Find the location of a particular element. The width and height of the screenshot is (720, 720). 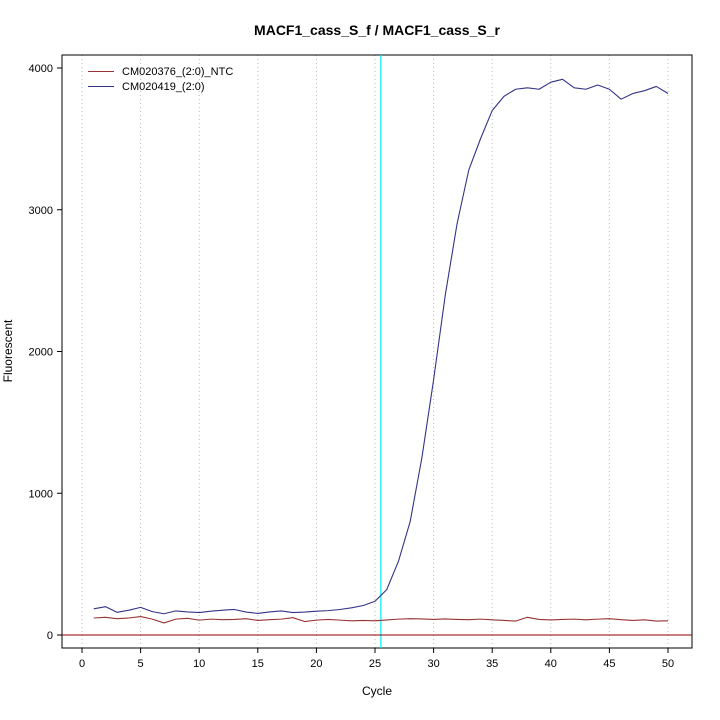

x-axis-label: Cycle is located at coordinates (376, 691).